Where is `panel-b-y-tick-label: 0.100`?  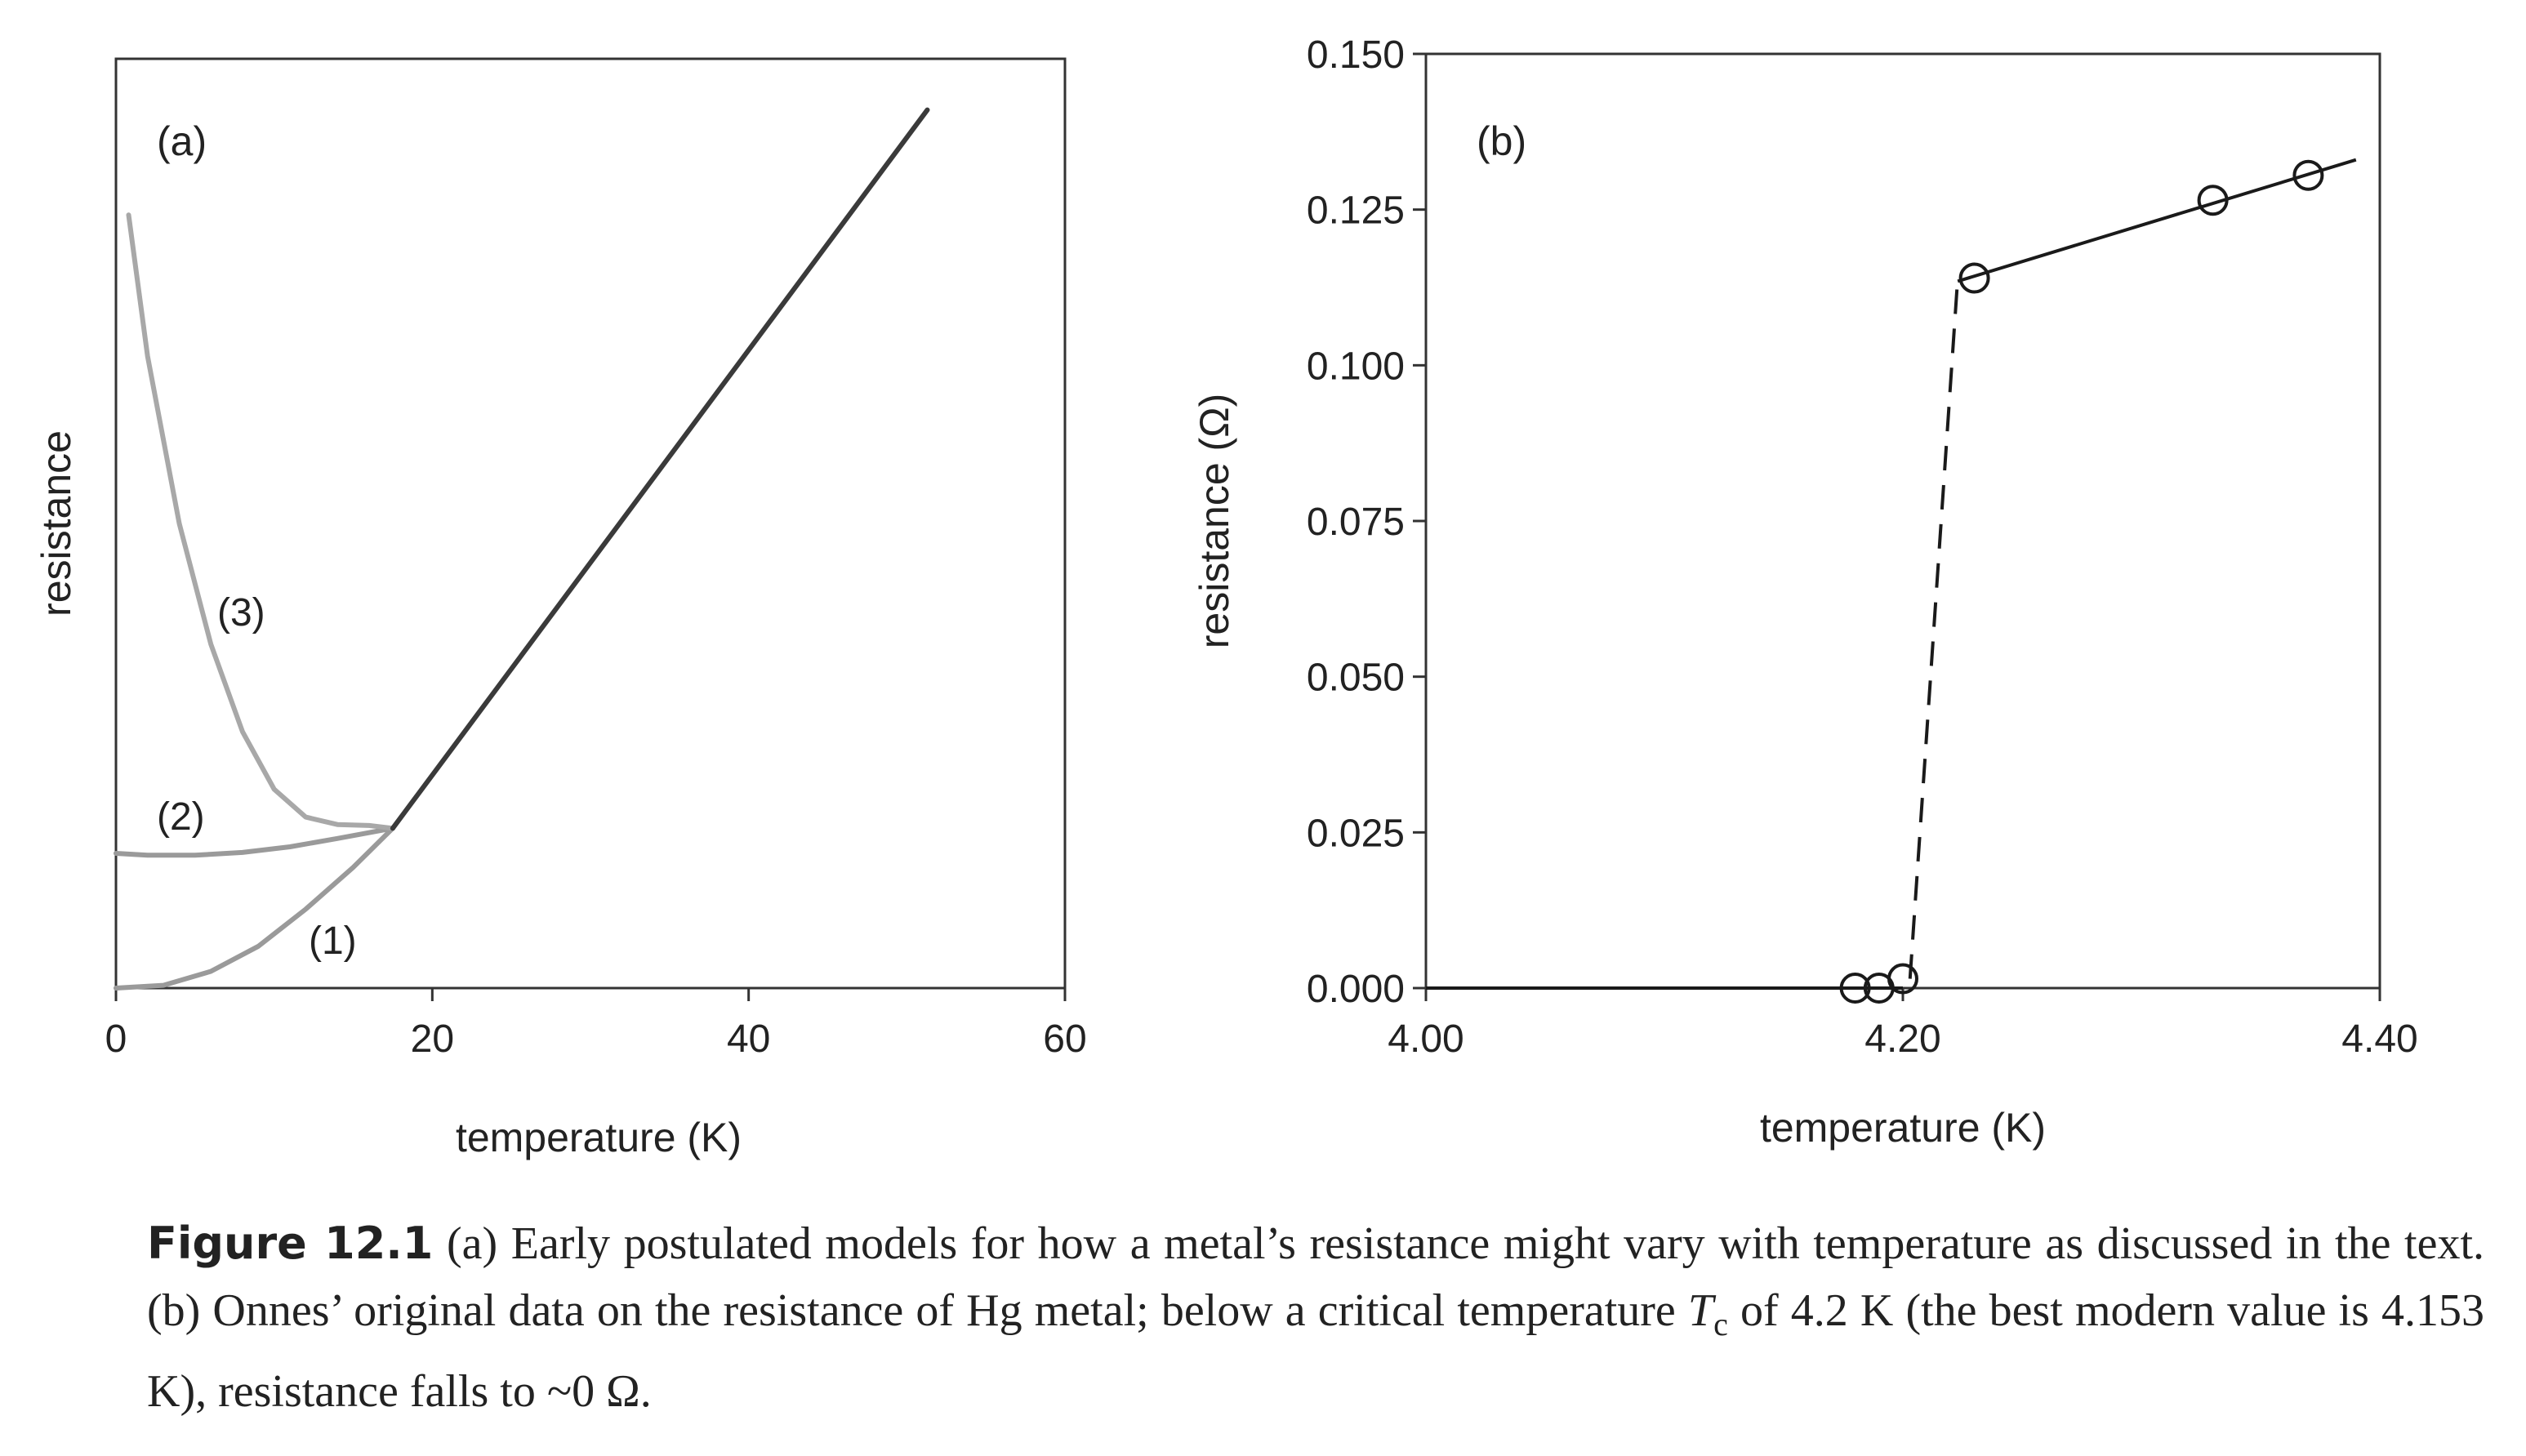 panel-b-y-tick-label: 0.100 is located at coordinates (1356, 366).